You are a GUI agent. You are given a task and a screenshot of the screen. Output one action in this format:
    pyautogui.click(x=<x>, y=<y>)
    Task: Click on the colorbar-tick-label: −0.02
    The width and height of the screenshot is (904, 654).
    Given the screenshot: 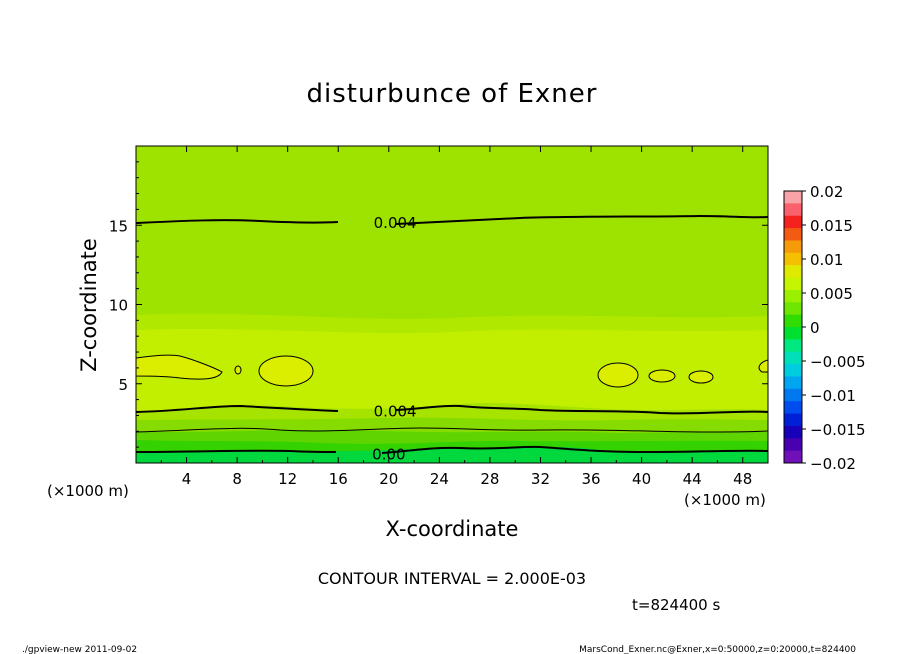 What is the action you would take?
    pyautogui.click(x=833, y=464)
    